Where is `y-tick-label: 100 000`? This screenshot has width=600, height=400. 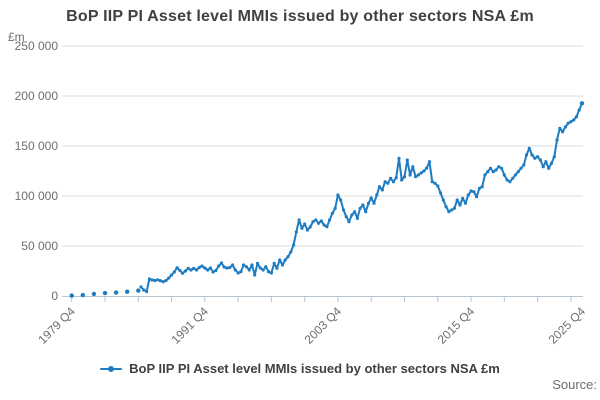 y-tick-label: 100 000 is located at coordinates (37, 196).